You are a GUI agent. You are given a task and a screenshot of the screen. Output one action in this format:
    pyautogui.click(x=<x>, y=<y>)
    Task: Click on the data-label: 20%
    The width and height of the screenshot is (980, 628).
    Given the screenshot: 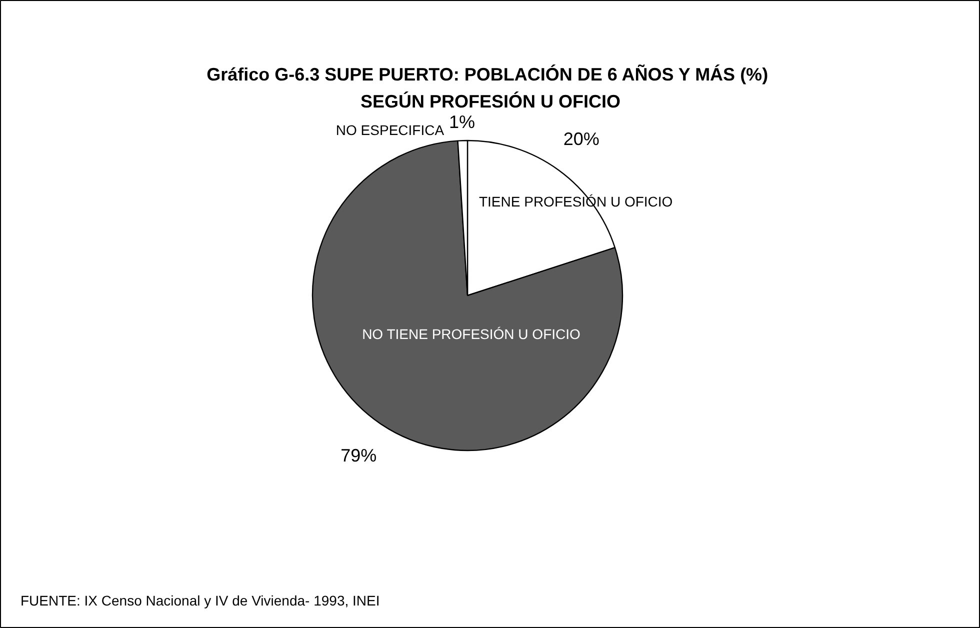 What is the action you would take?
    pyautogui.click(x=581, y=138)
    